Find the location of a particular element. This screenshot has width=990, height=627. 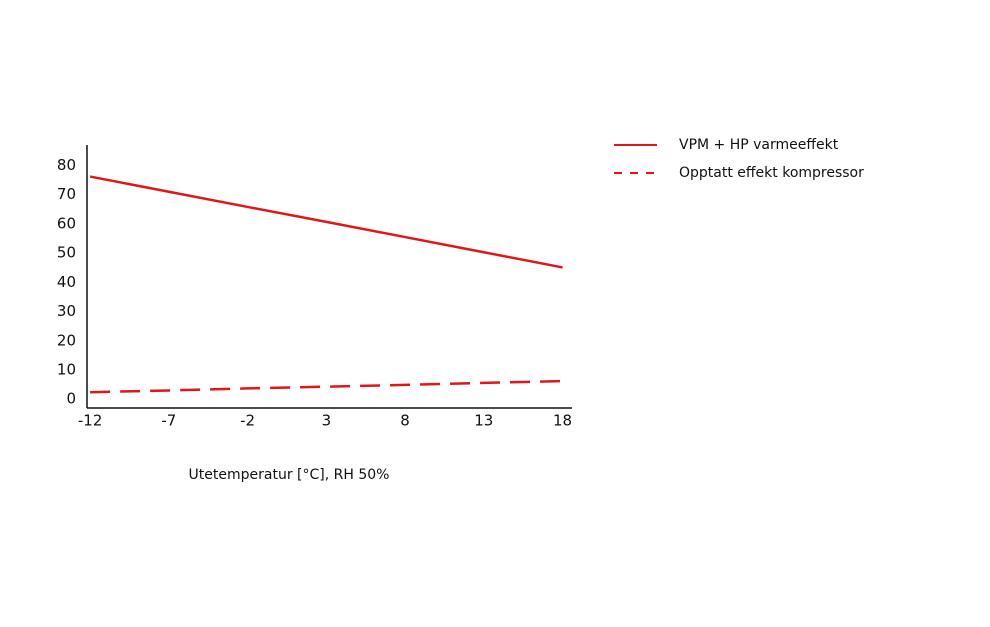

y-tick-label: 50 is located at coordinates (66, 253).